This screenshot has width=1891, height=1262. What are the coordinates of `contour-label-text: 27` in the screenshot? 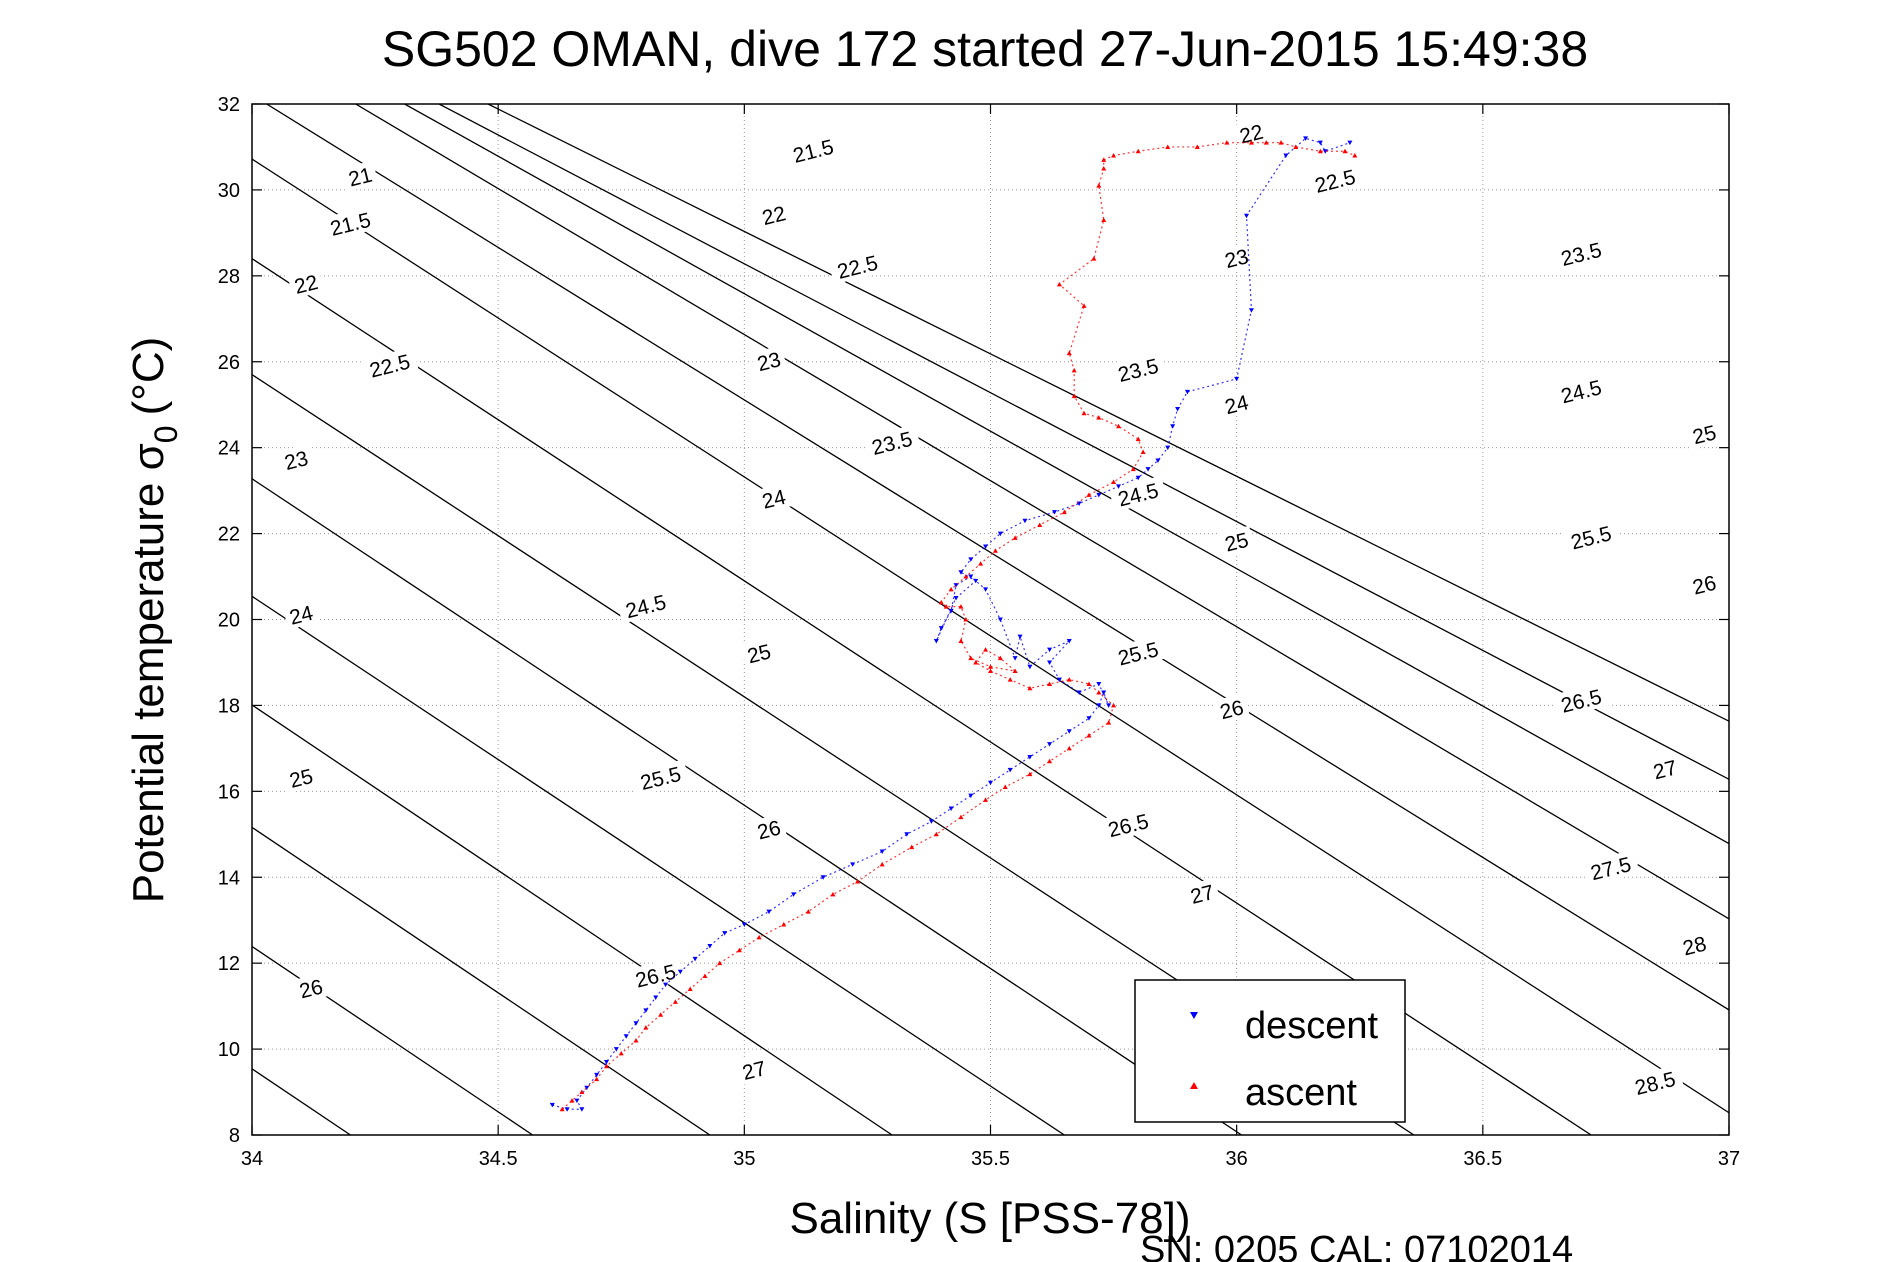 It's located at (1665, 770).